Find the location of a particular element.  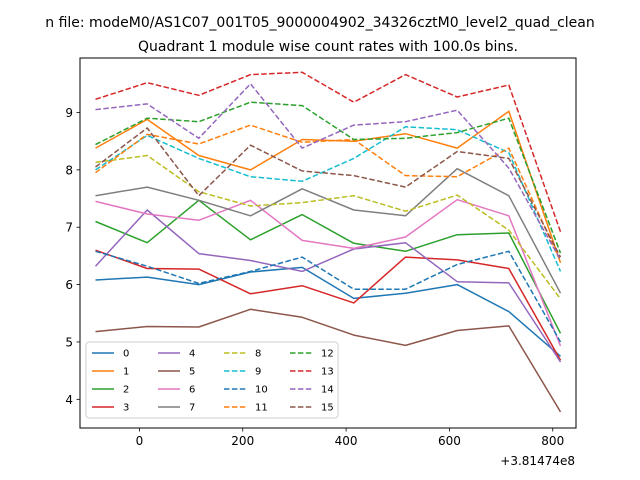

y-tick-label: 6 is located at coordinates (69, 285).